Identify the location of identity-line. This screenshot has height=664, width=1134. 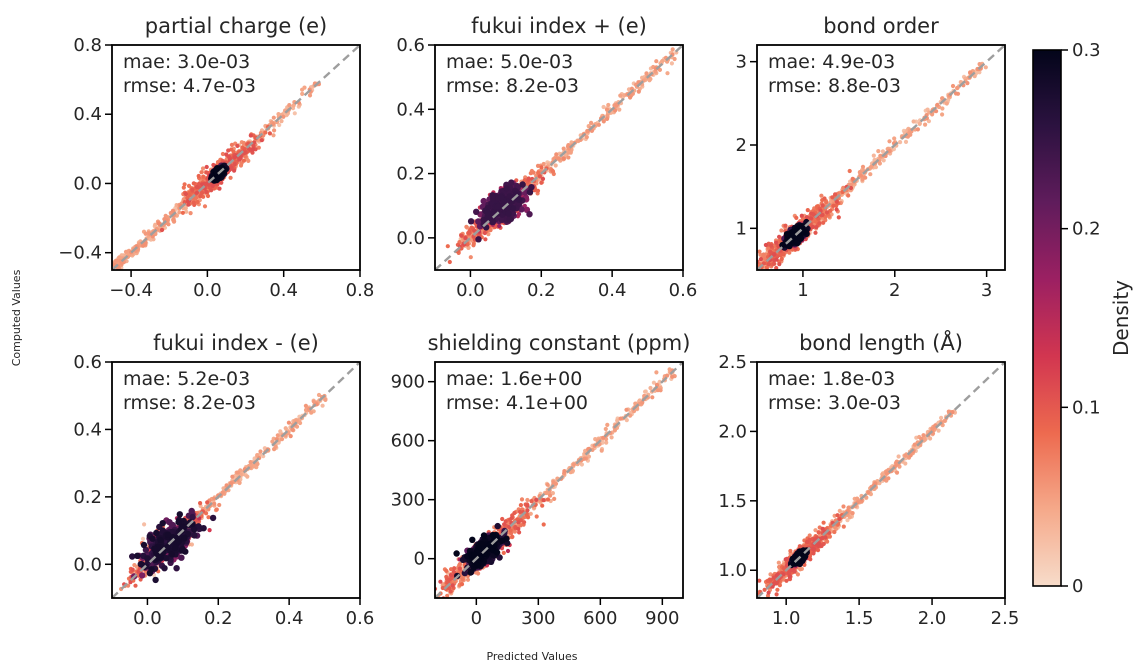
(559, 157).